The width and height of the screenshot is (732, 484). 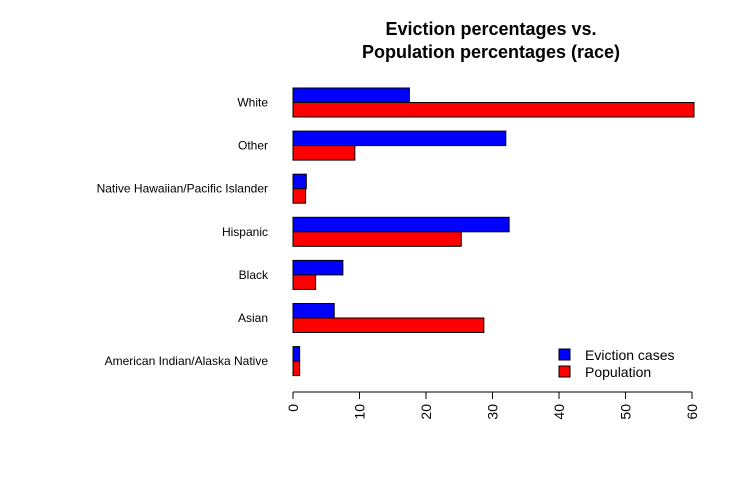 What do you see at coordinates (564, 371) in the screenshot?
I see `legend-swatch-population` at bounding box center [564, 371].